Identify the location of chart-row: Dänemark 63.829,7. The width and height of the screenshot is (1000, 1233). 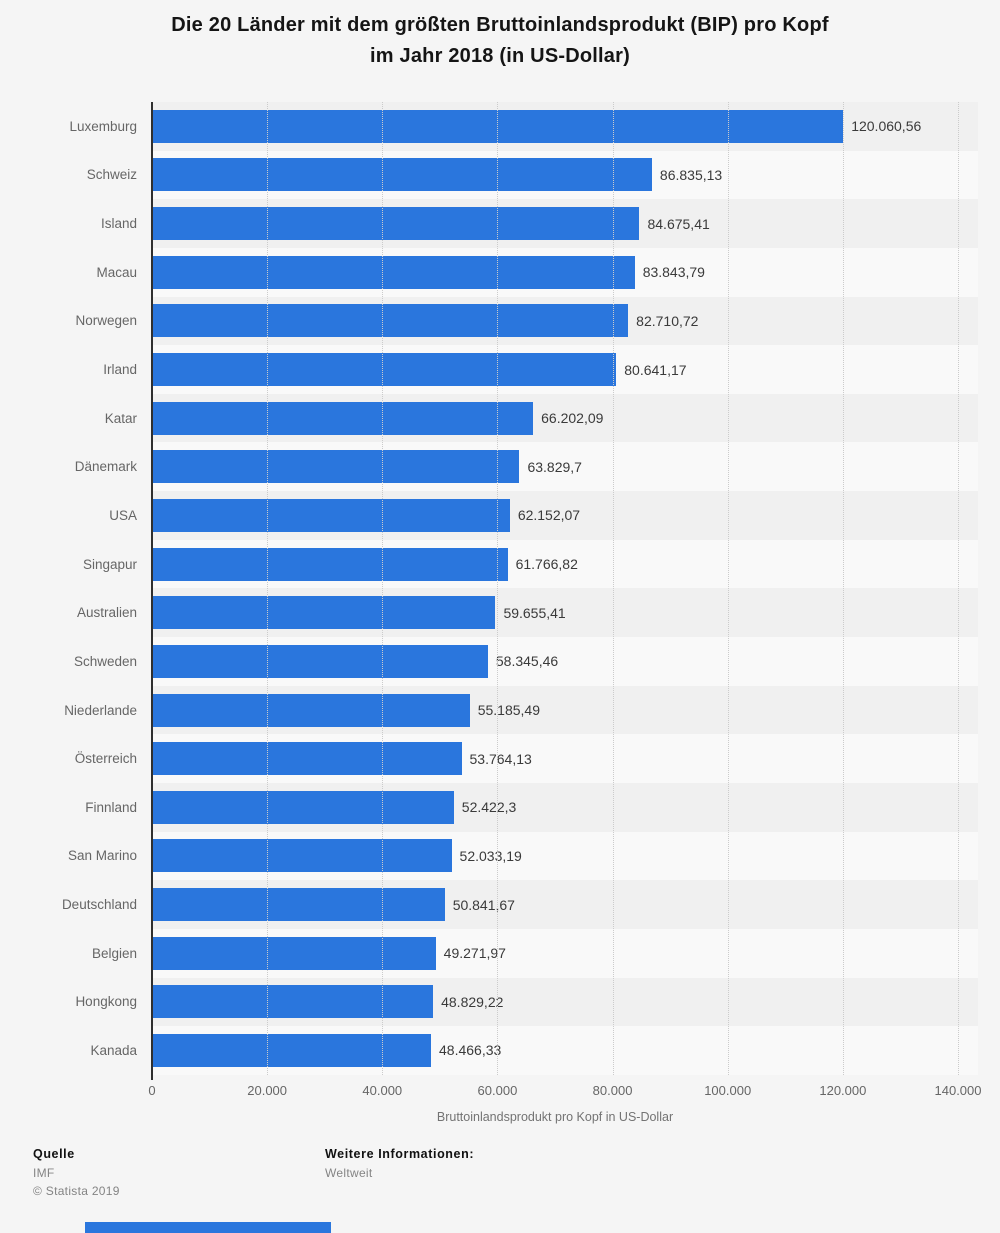
(489, 467).